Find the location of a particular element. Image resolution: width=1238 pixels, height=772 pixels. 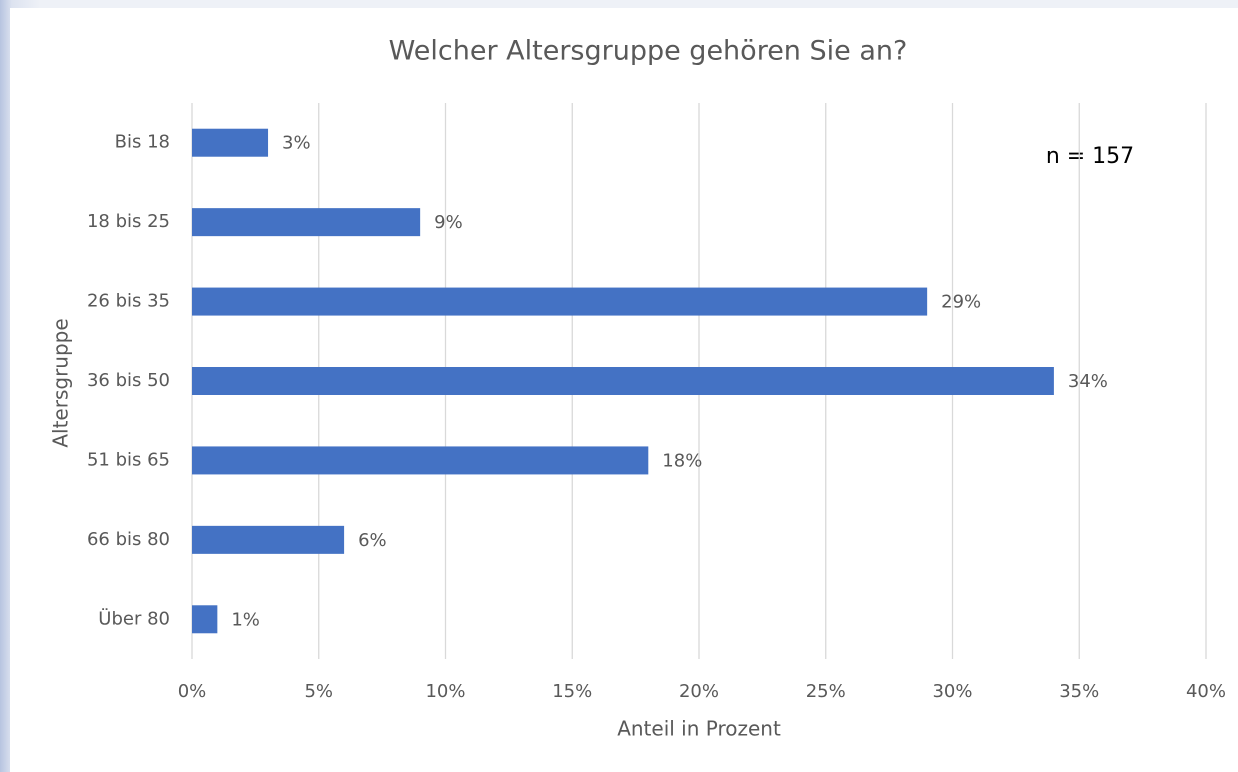

y-tick-label: Über 80 is located at coordinates (134, 618).